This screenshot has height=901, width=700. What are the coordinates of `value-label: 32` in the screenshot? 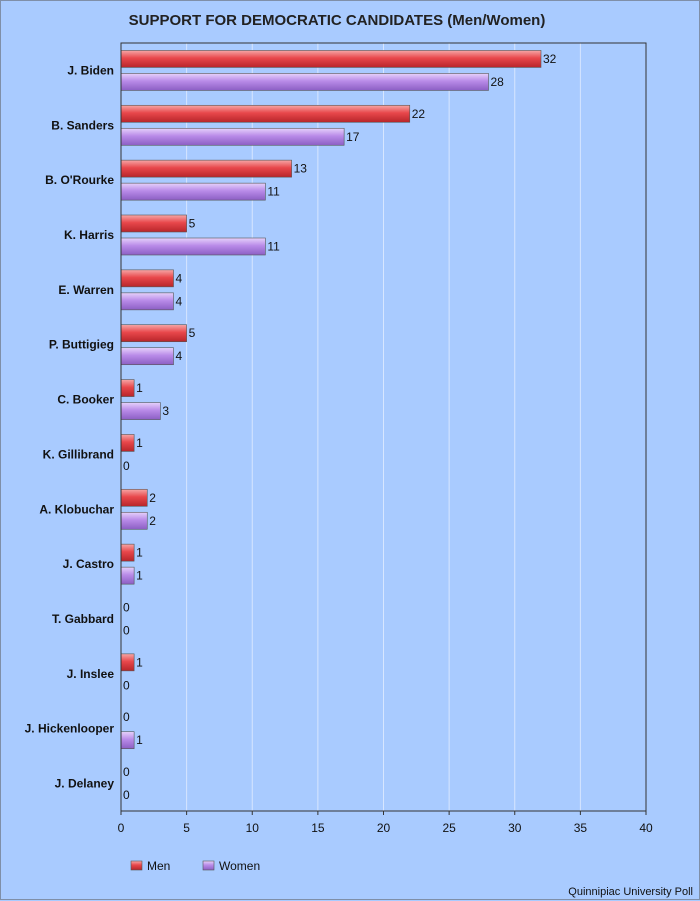 It's located at (550, 59).